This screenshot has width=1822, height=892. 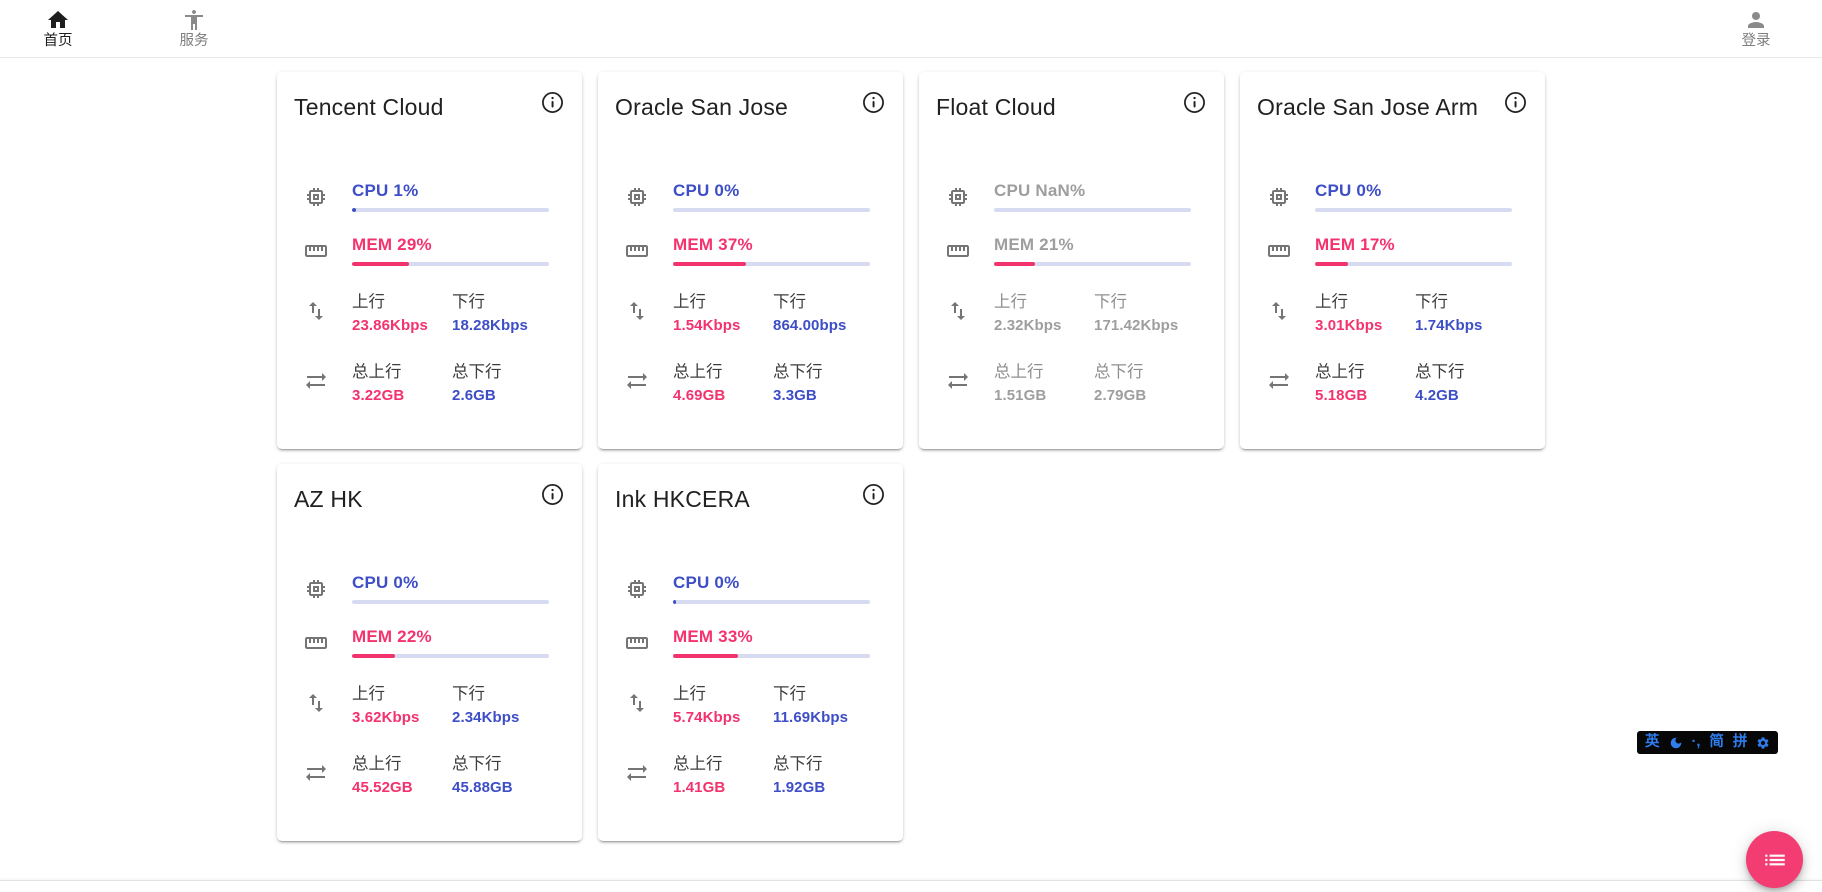 I want to click on upload-value: 3.01Kbps, so click(x=1349, y=325).